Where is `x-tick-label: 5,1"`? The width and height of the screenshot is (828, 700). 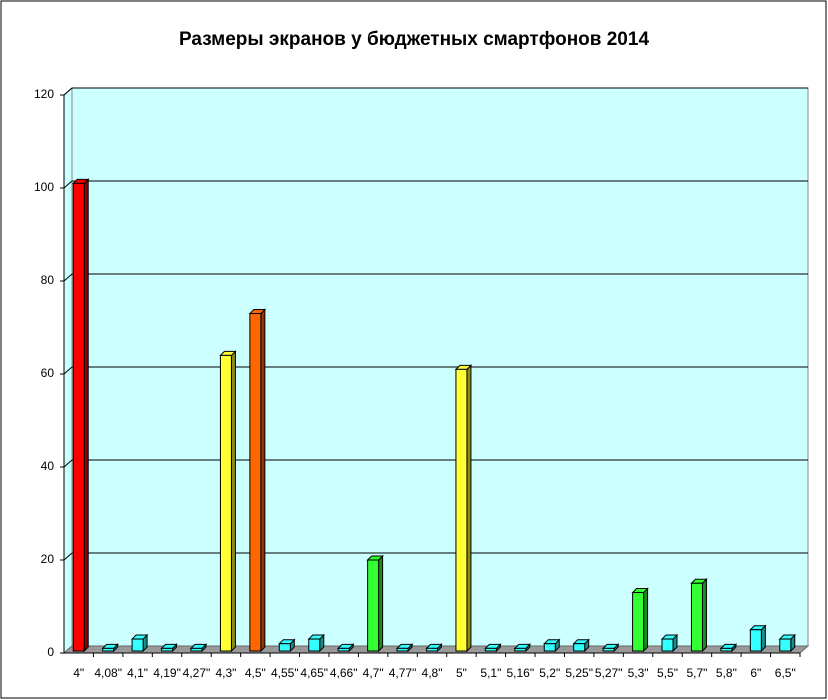
x-tick-label: 5,1" is located at coordinates (490, 673).